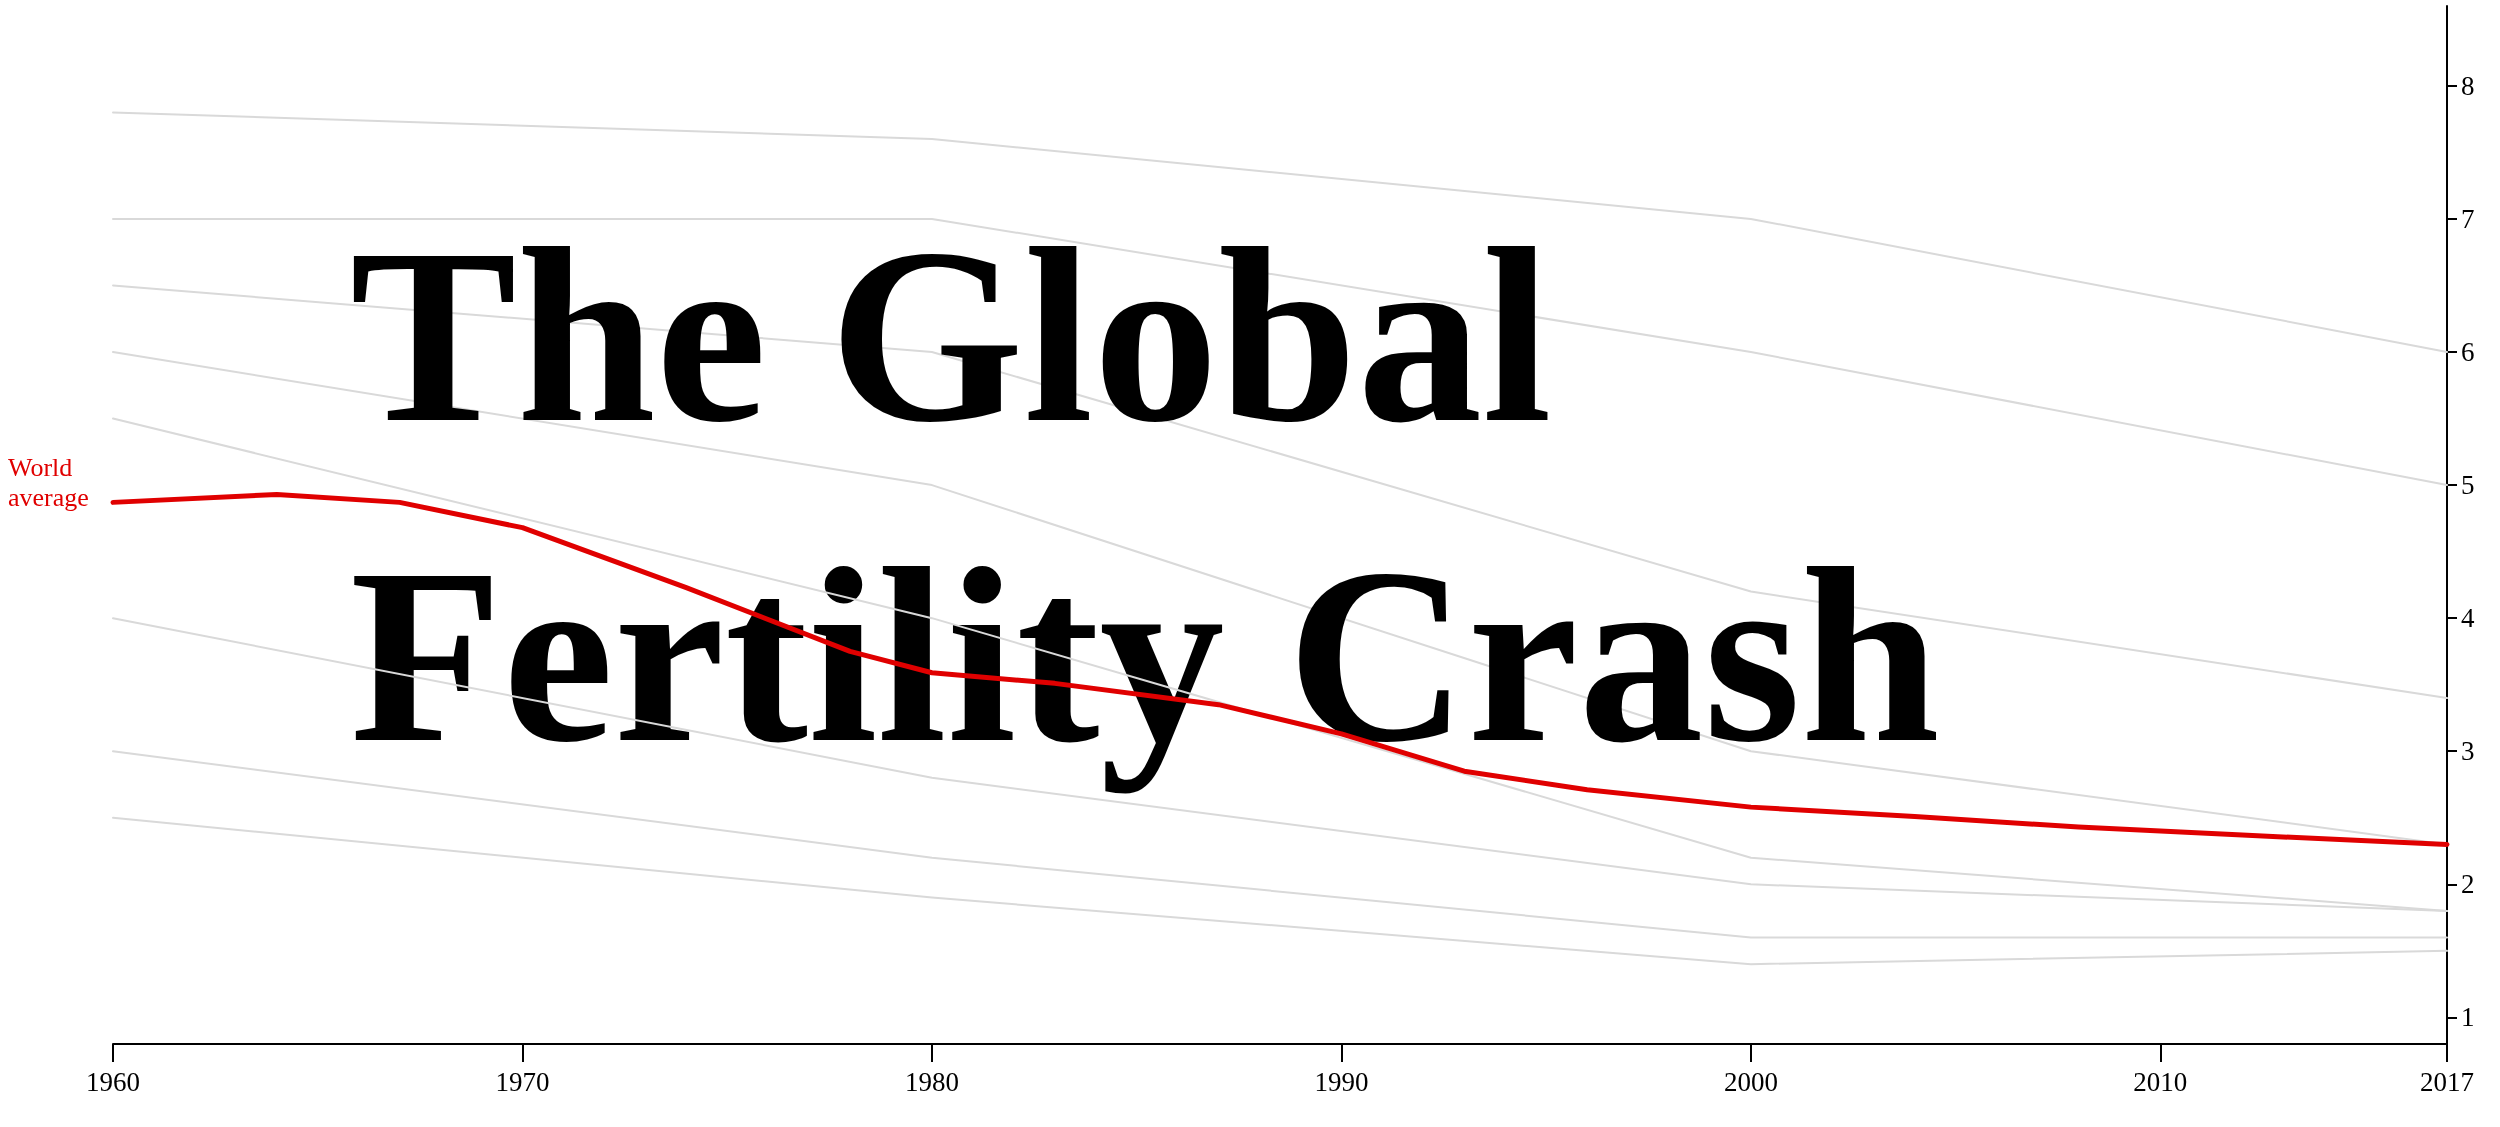 This screenshot has height=1127, width=2500. What do you see at coordinates (2468, 751) in the screenshot?
I see `y-tick-label: 3` at bounding box center [2468, 751].